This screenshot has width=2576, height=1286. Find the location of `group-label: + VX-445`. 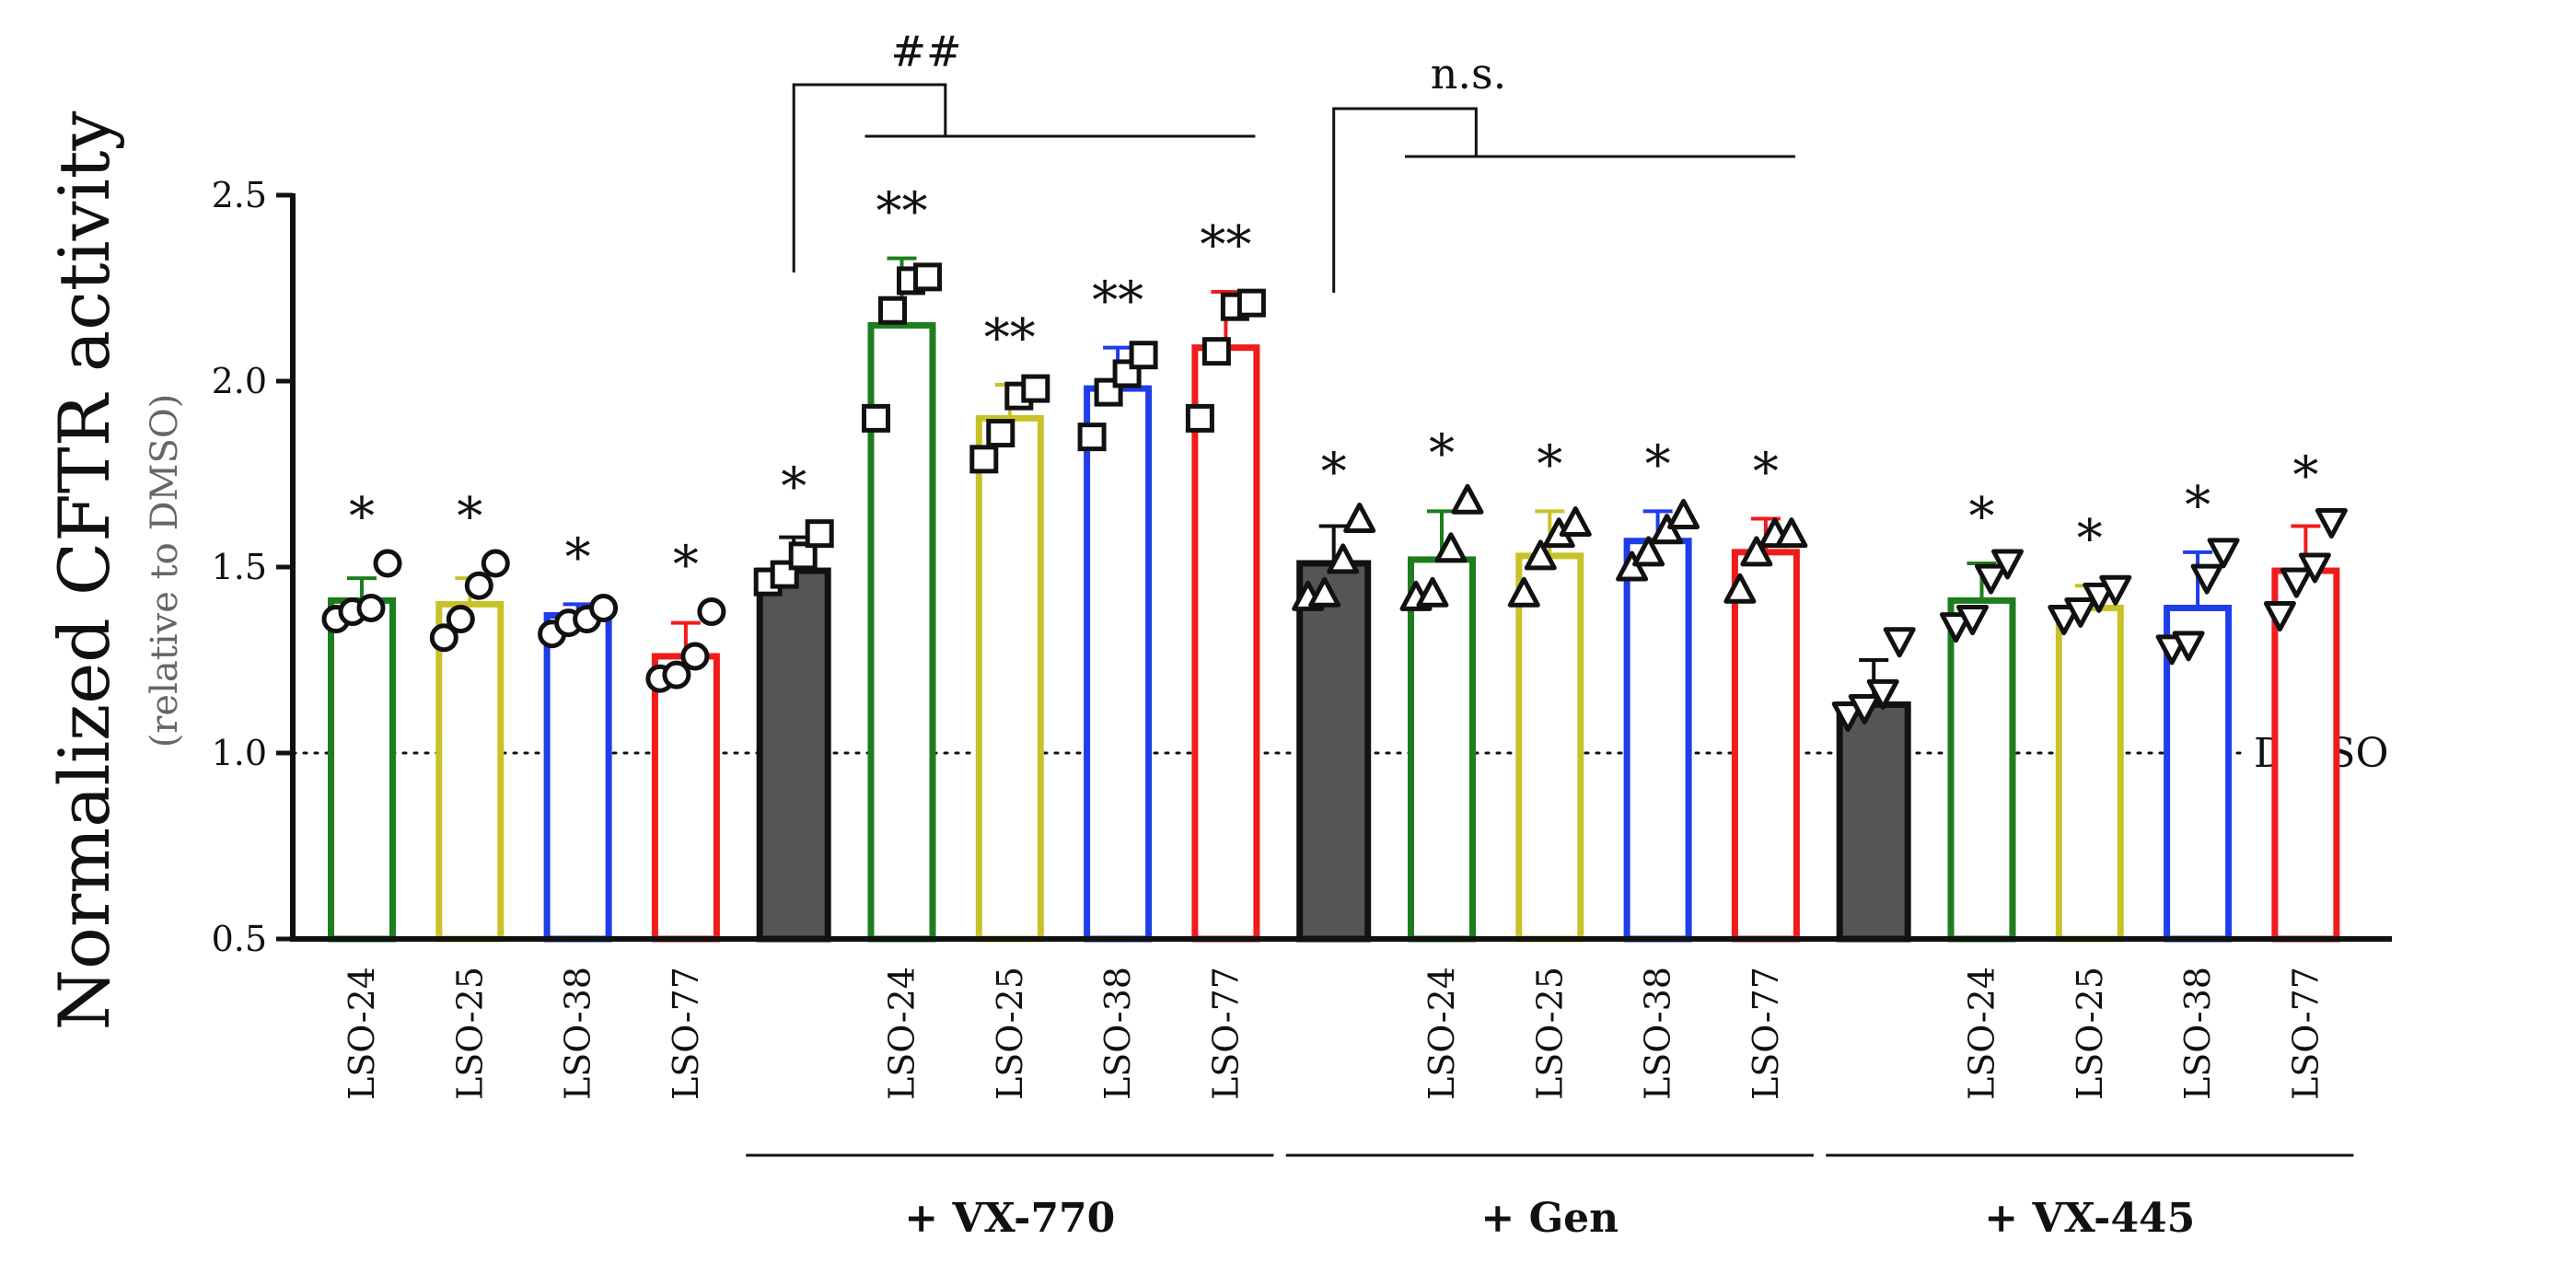

group-label: + VX-445 is located at coordinates (2089, 1218).